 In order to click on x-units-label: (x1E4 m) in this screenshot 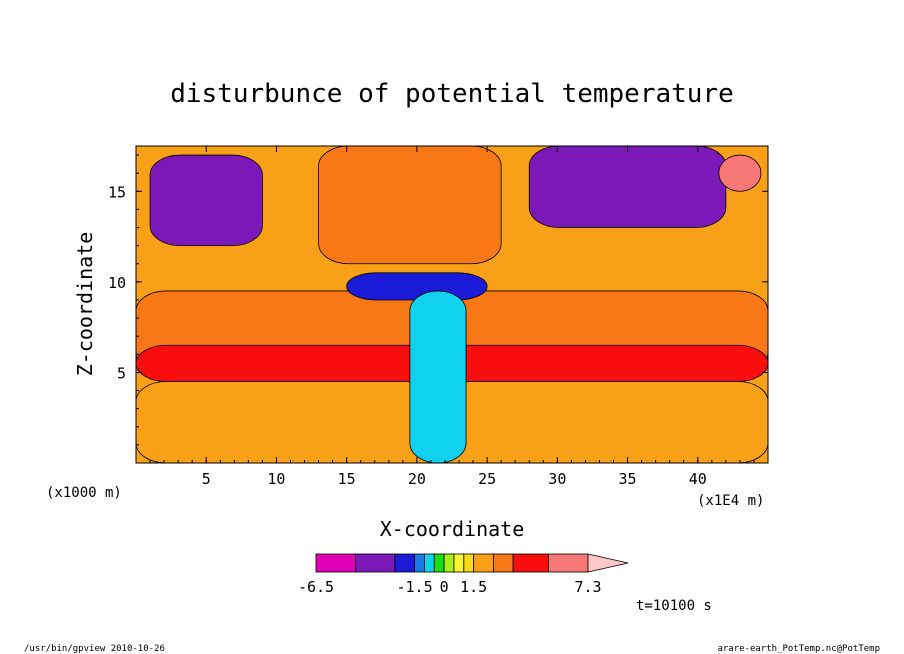, I will do `click(730, 501)`.